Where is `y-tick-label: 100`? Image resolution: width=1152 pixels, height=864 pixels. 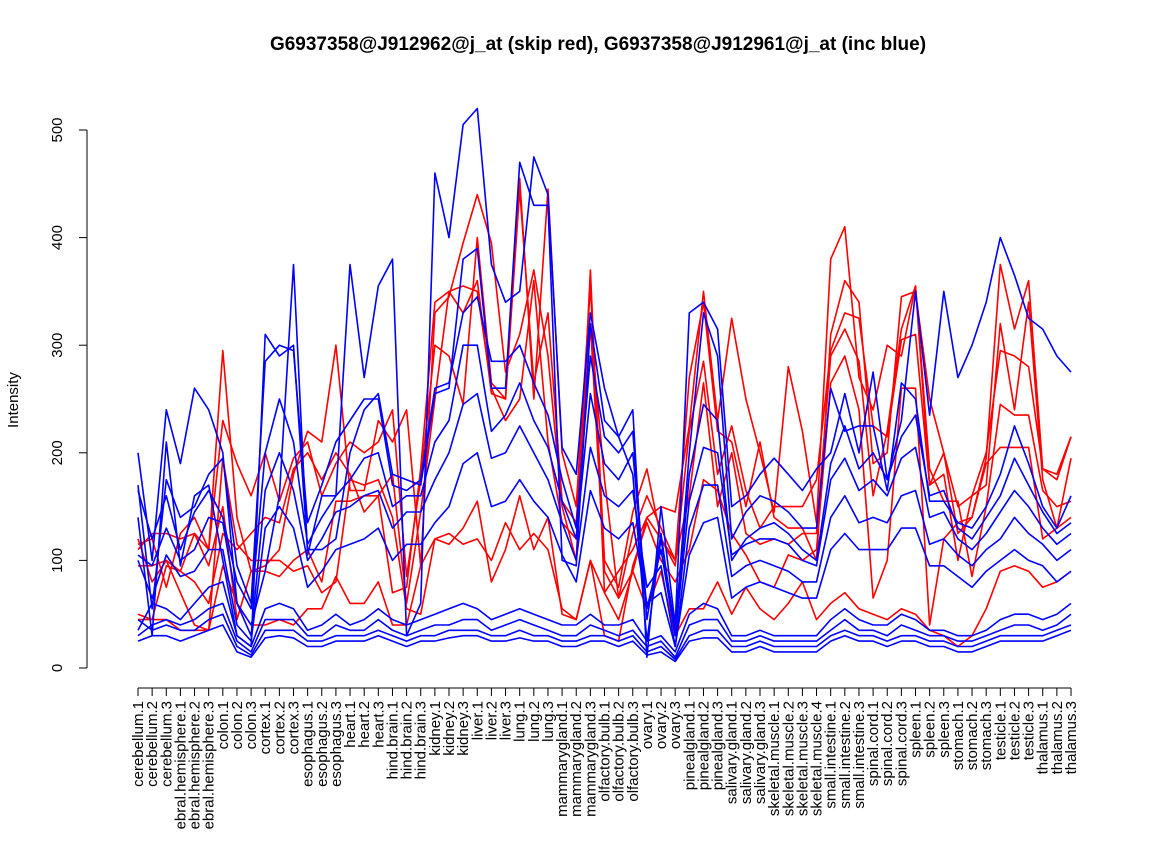
y-tick-label: 100 is located at coordinates (57, 560).